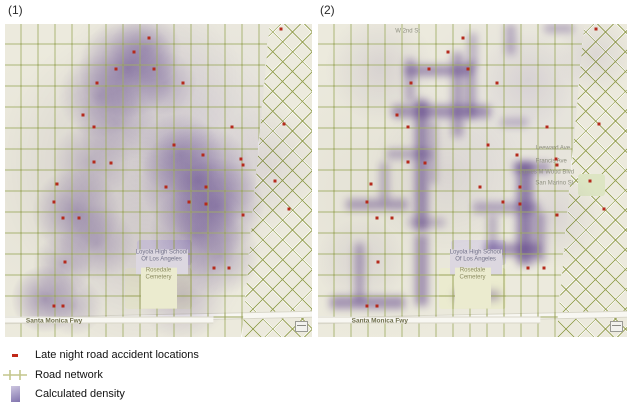 This screenshot has width=627, height=410. I want to click on legend-item-road-network: Road network, so click(51, 375).